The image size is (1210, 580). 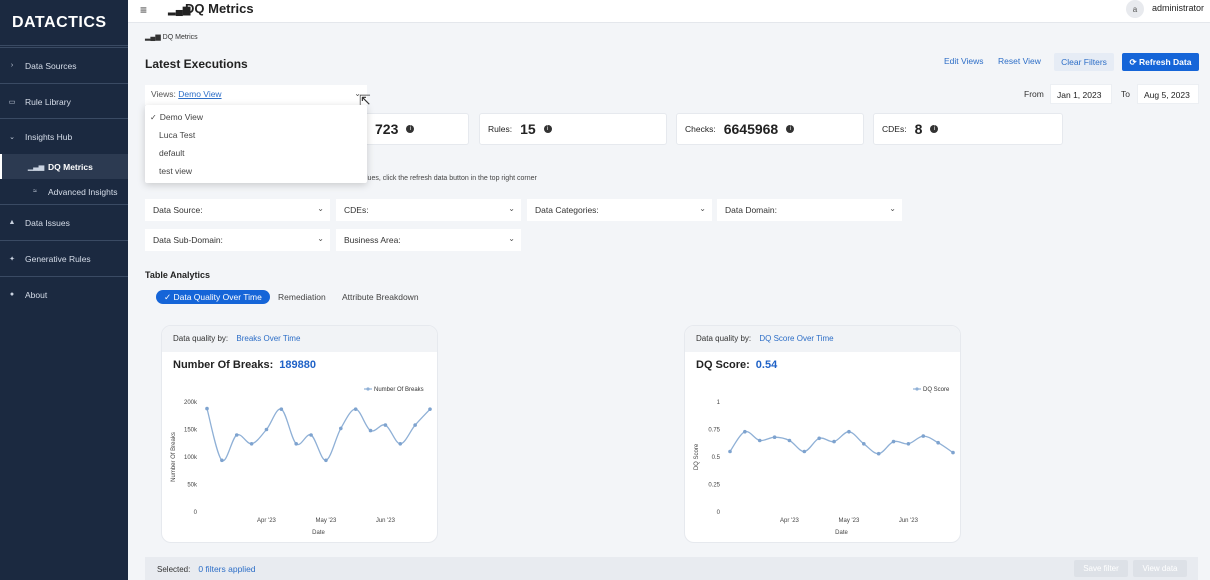 I want to click on filter-data-source: Data Source: ⌄, so click(x=237, y=210).